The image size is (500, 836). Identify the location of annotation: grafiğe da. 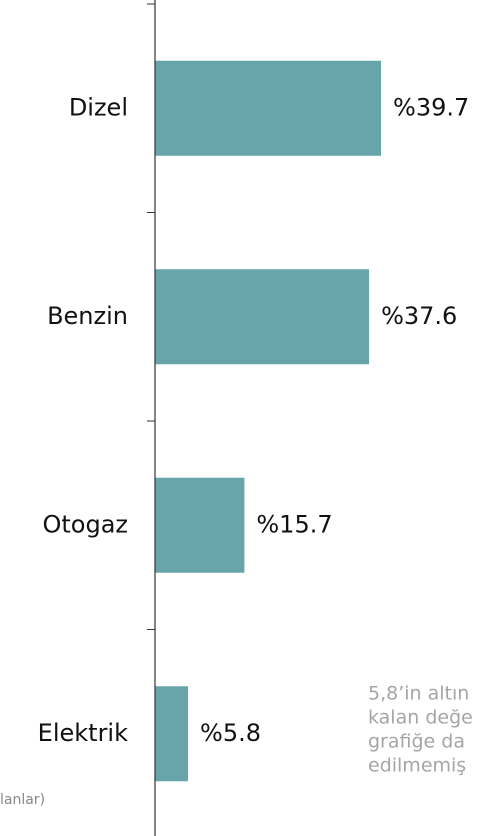
(416, 742).